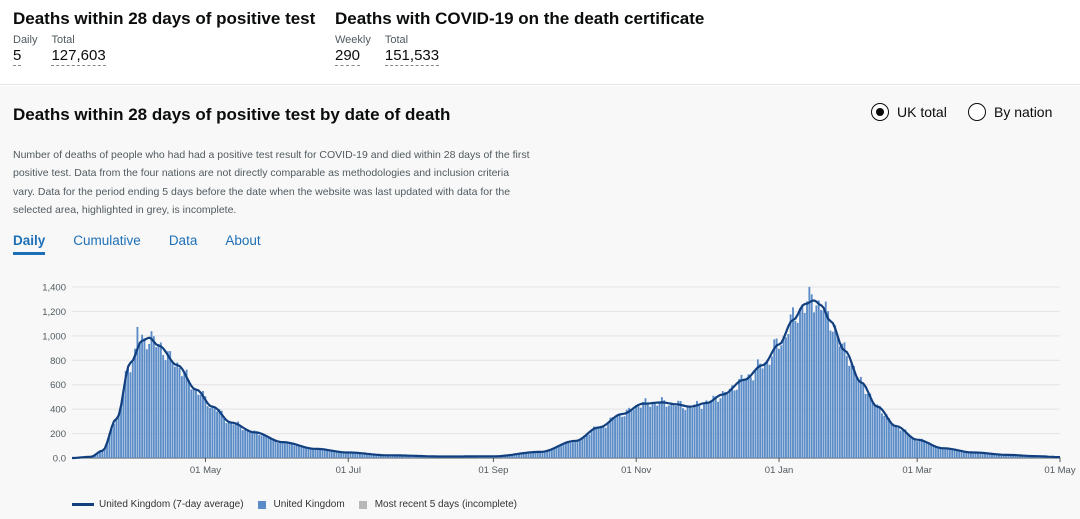  What do you see at coordinates (58, 434) in the screenshot?
I see `y-tick-label: 200` at bounding box center [58, 434].